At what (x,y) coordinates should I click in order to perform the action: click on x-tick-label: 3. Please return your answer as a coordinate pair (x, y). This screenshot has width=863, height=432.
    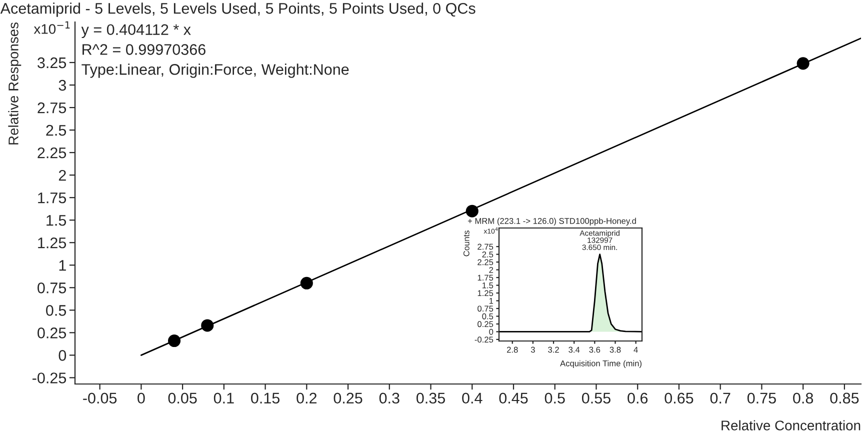
    Looking at the image, I should click on (532, 349).